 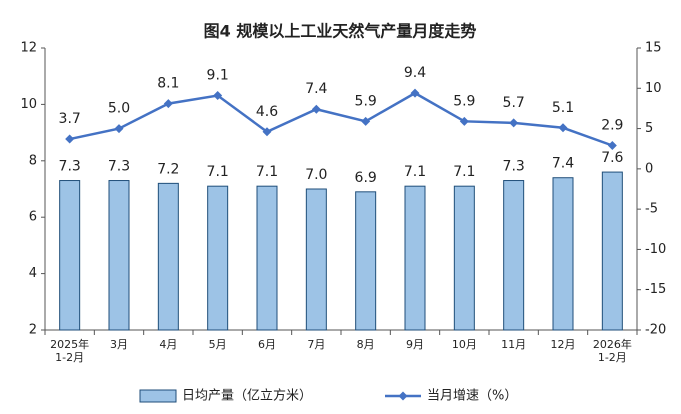 I want to click on bar-label: 6.9, so click(x=366, y=178).